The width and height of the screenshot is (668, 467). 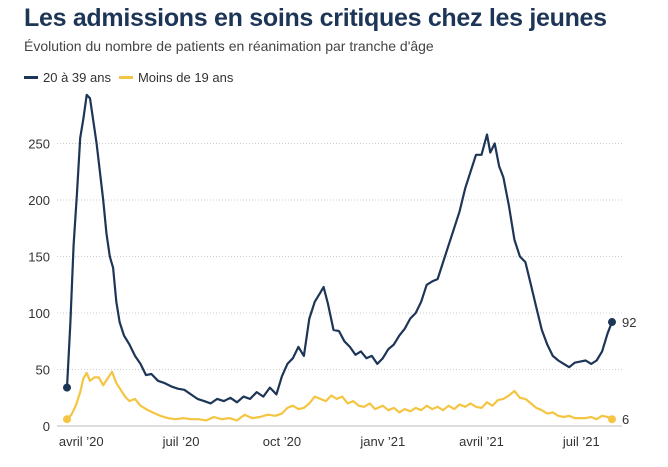 I want to click on y-tick-label: 200, so click(x=39, y=200).